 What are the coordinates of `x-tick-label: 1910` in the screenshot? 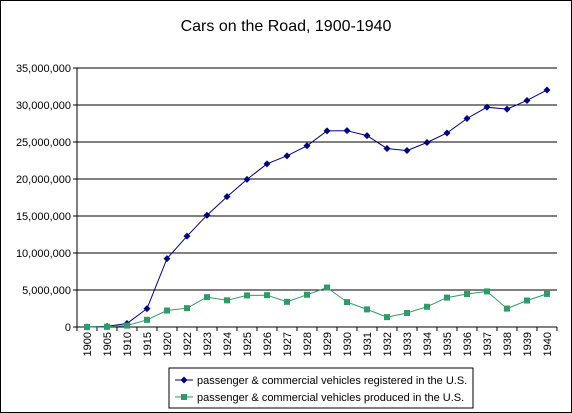 It's located at (128, 344).